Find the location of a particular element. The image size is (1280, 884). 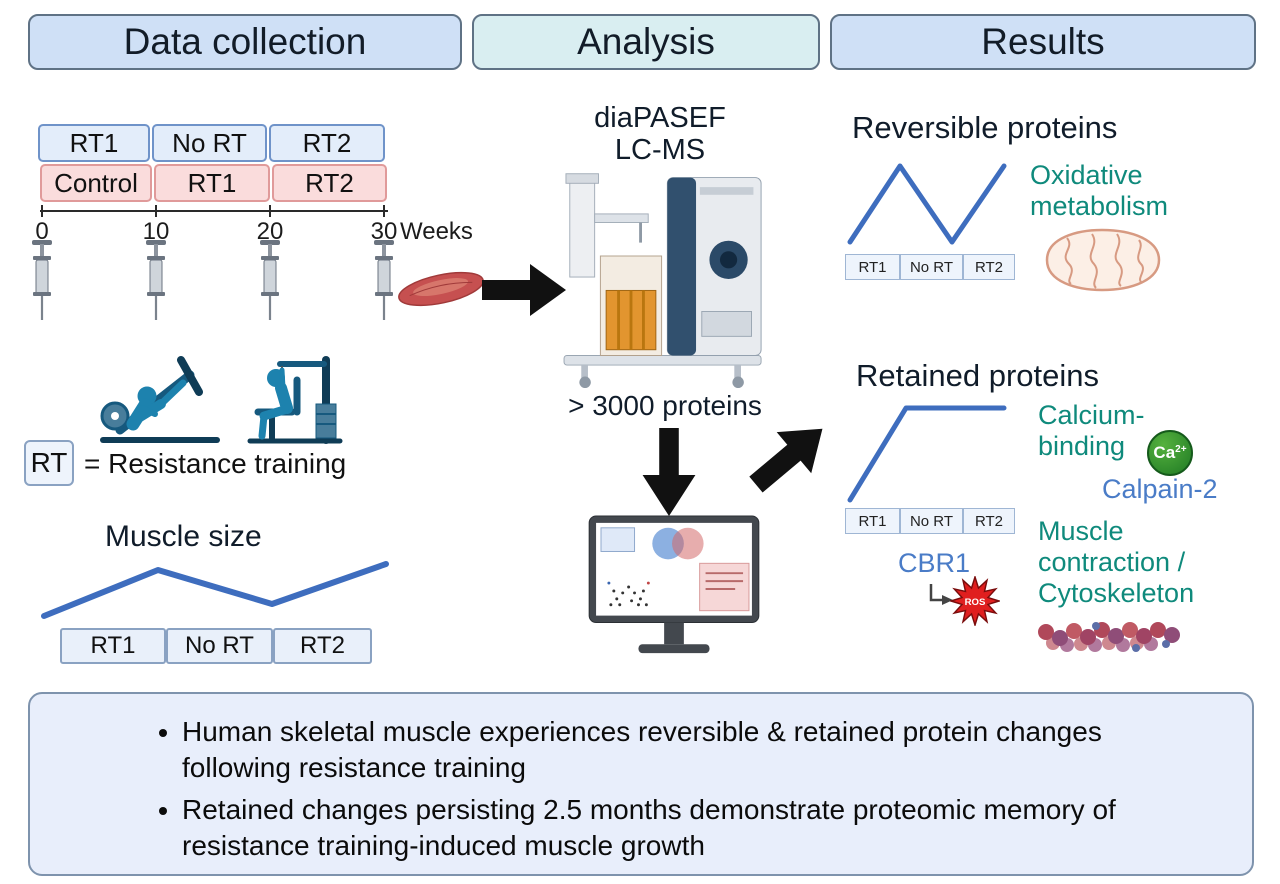

timeline-top-nort-label: No RT is located at coordinates (209, 142).